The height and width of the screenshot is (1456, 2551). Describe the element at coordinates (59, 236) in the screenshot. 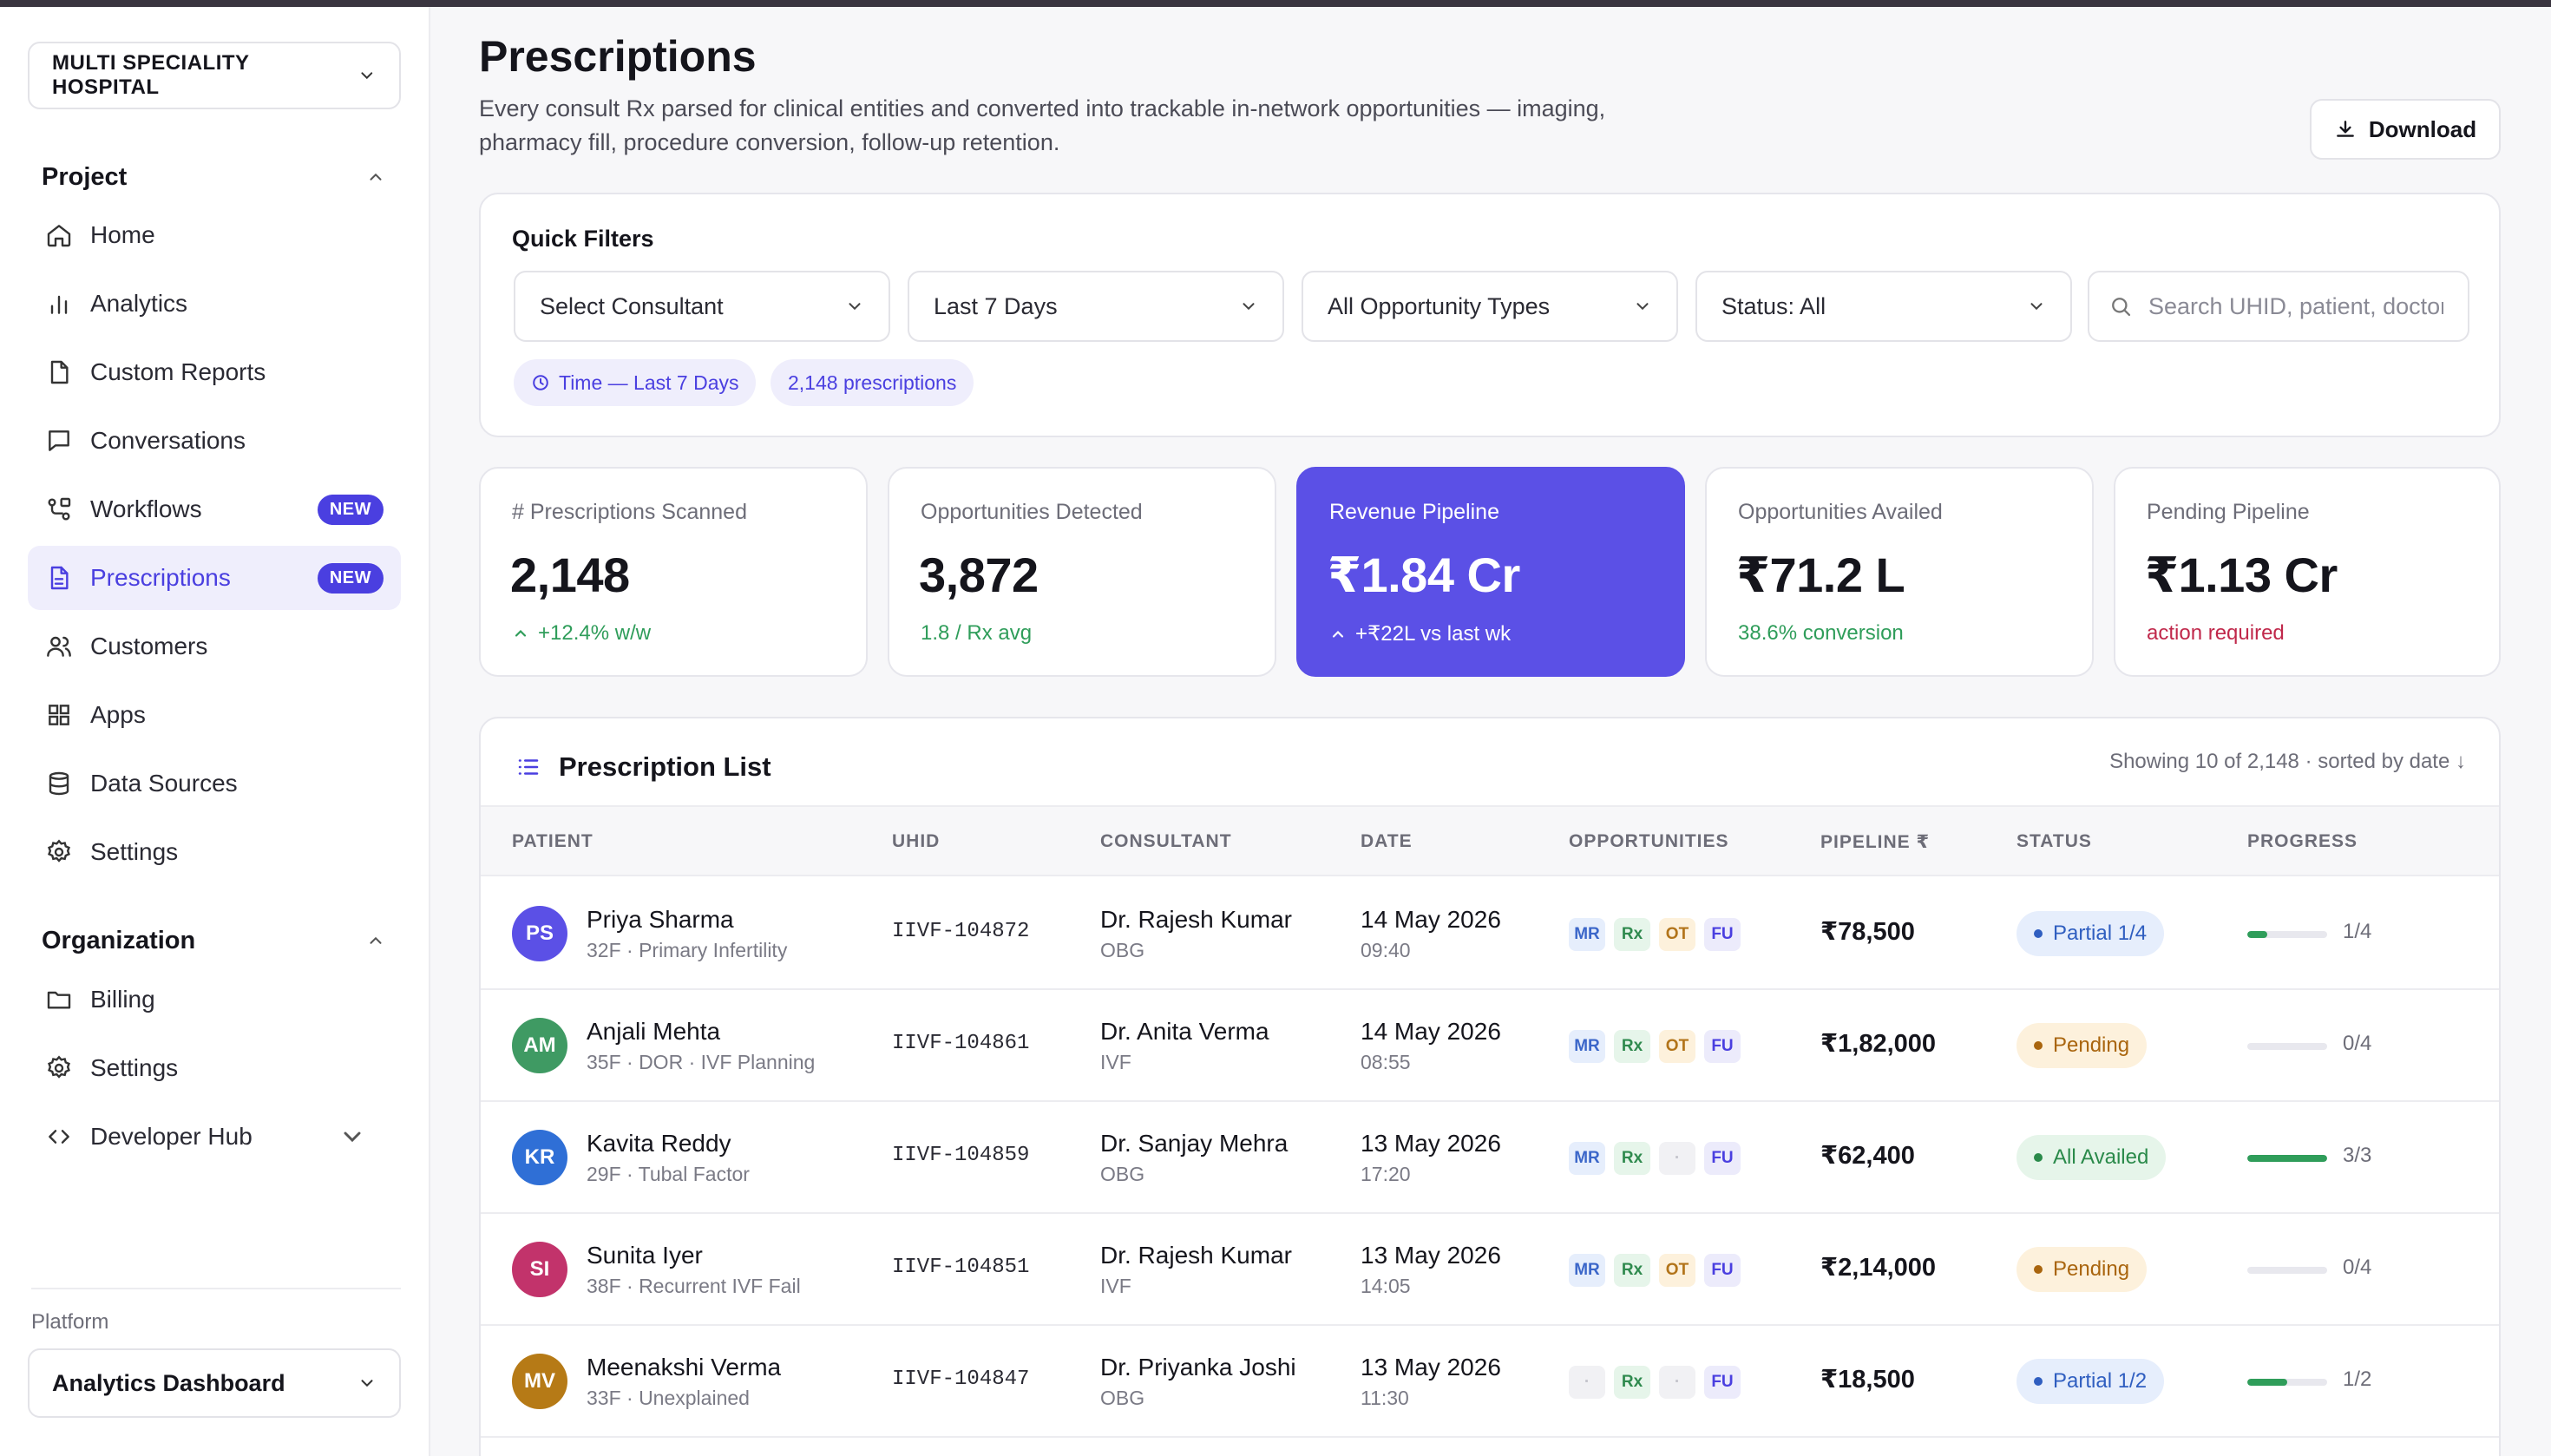

I see `home-icon` at that location.